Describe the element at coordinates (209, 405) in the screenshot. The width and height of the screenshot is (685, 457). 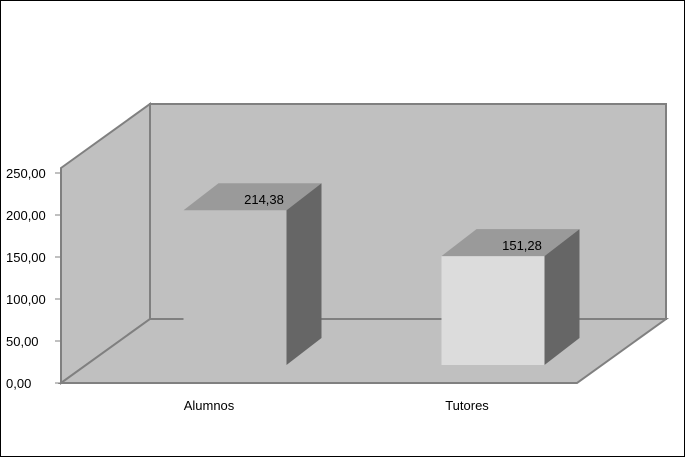
I see `x-tick-label: Alumnos` at that location.